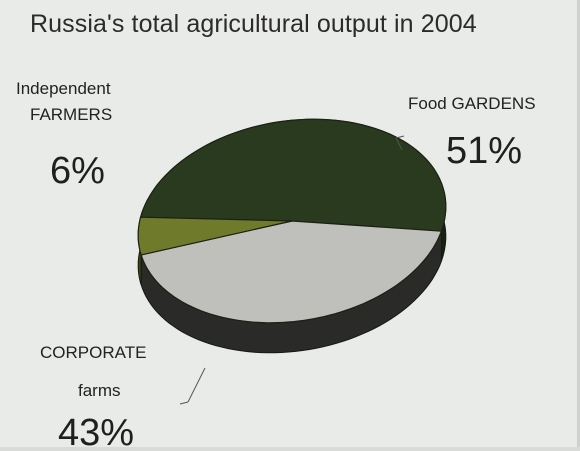 This screenshot has width=580, height=451. What do you see at coordinates (93, 352) in the screenshot?
I see `label-corporate-line1: CORPORATE` at bounding box center [93, 352].